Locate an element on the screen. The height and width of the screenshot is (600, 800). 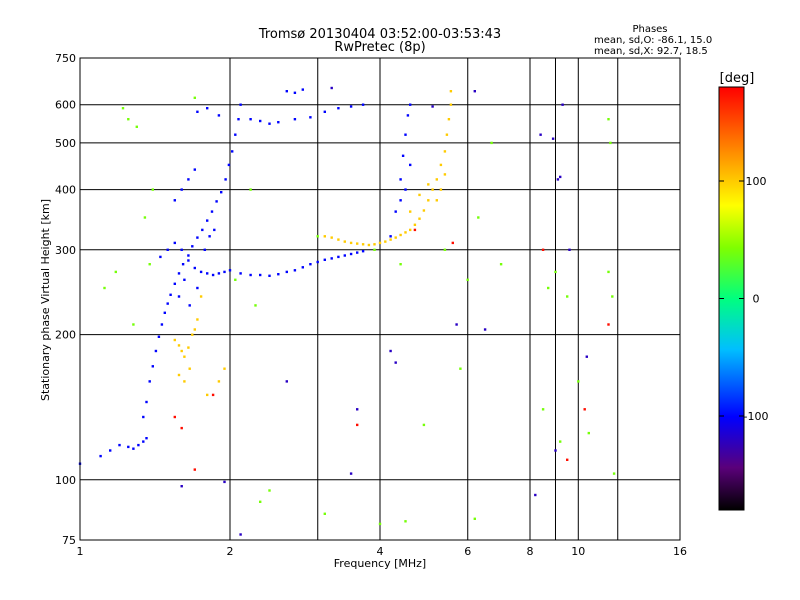
x-tick-label: 6 is located at coordinates (467, 551).